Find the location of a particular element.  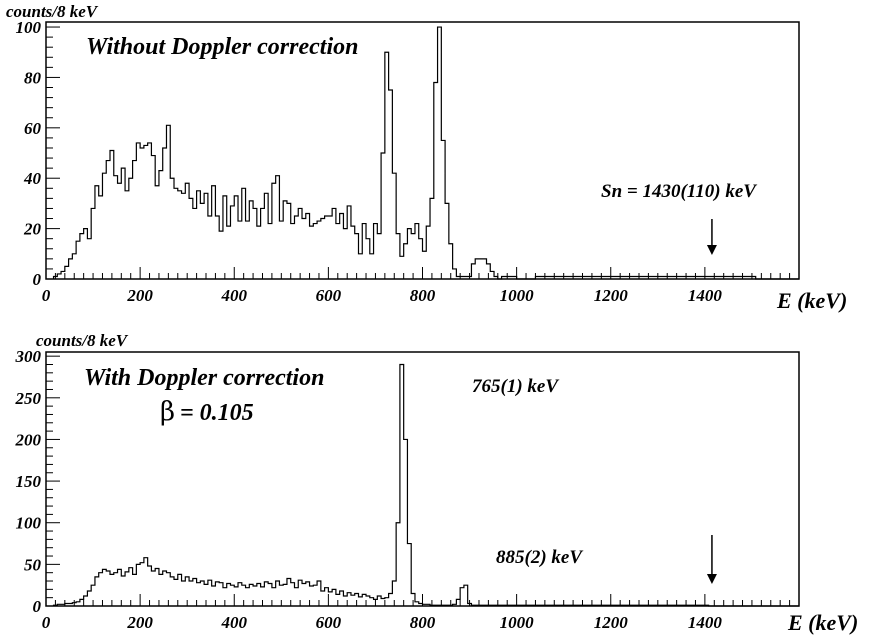

bottom-x-tick-labels: 0 200 400 600 800 1000 1200 1400 is located at coordinates (382, 622).